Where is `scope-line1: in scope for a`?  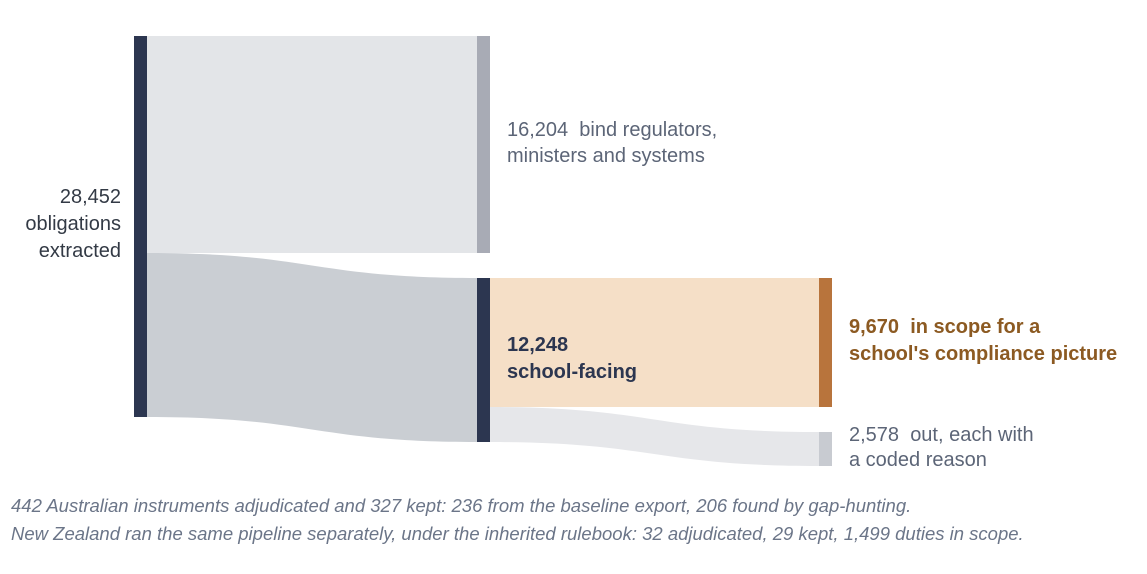 scope-line1: in scope for a is located at coordinates (975, 327).